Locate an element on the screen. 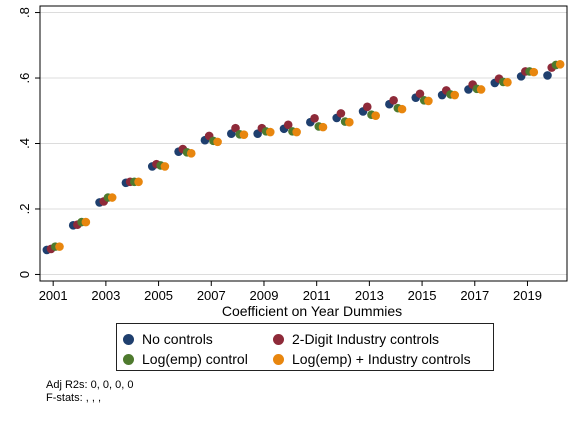 The width and height of the screenshot is (582, 423). x-tick-label: 2005 is located at coordinates (158, 295).